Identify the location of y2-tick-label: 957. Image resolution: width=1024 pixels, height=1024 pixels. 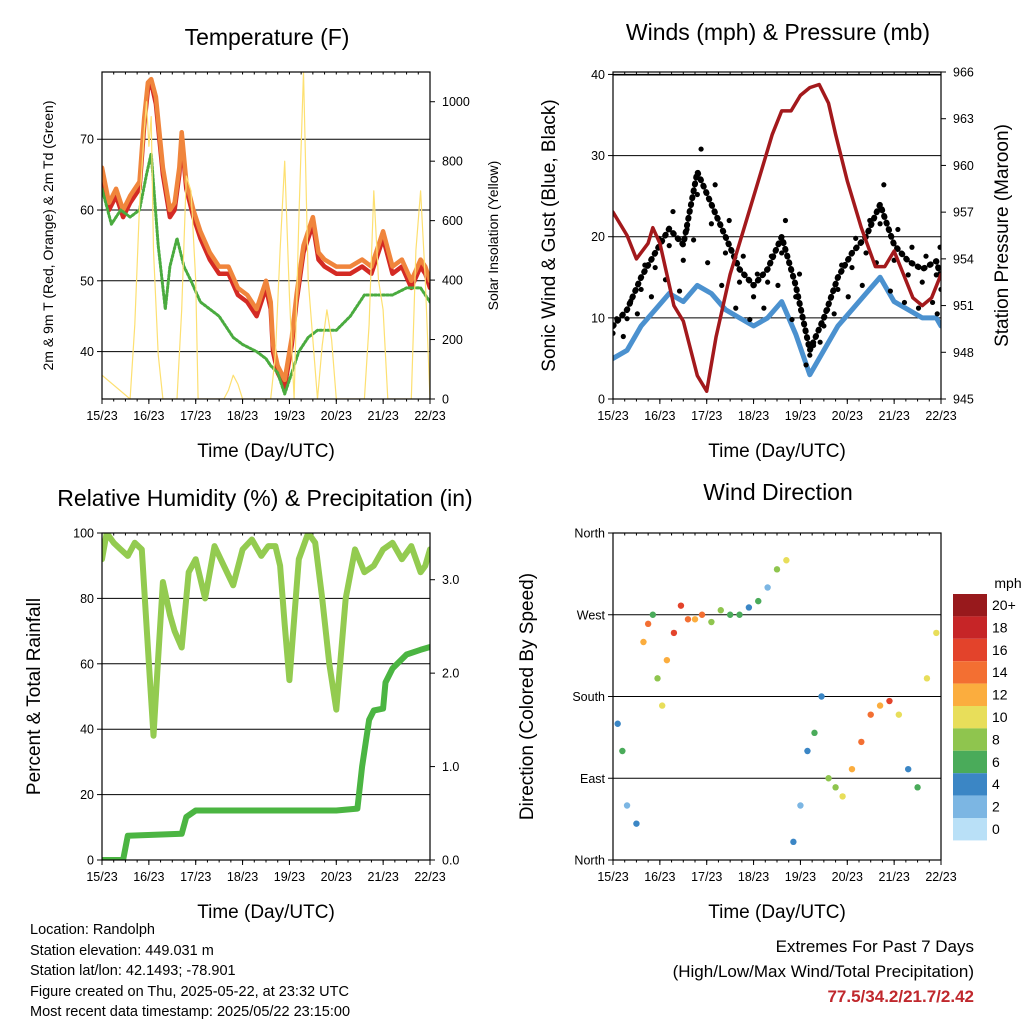
(963, 213).